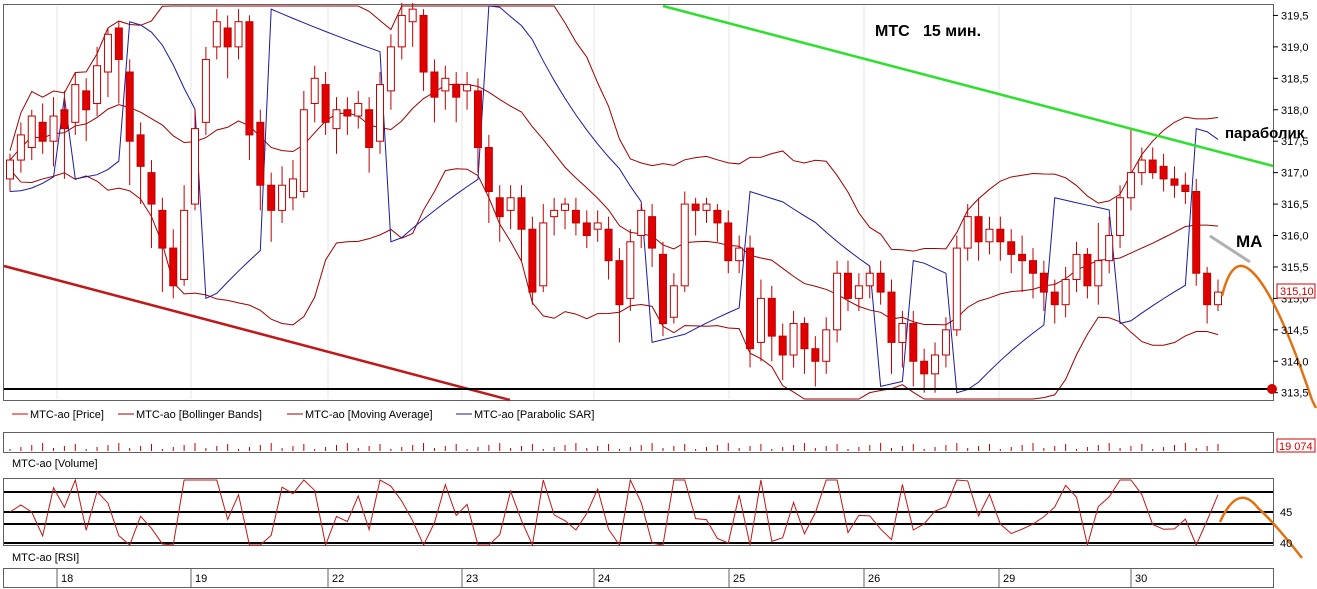  I want to click on volume-bars, so click(614, 447).